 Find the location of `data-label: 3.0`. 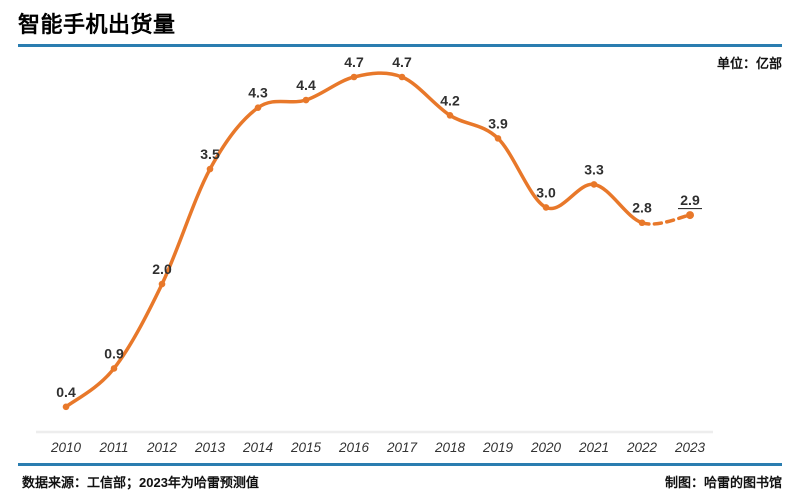

data-label: 3.0 is located at coordinates (546, 192).